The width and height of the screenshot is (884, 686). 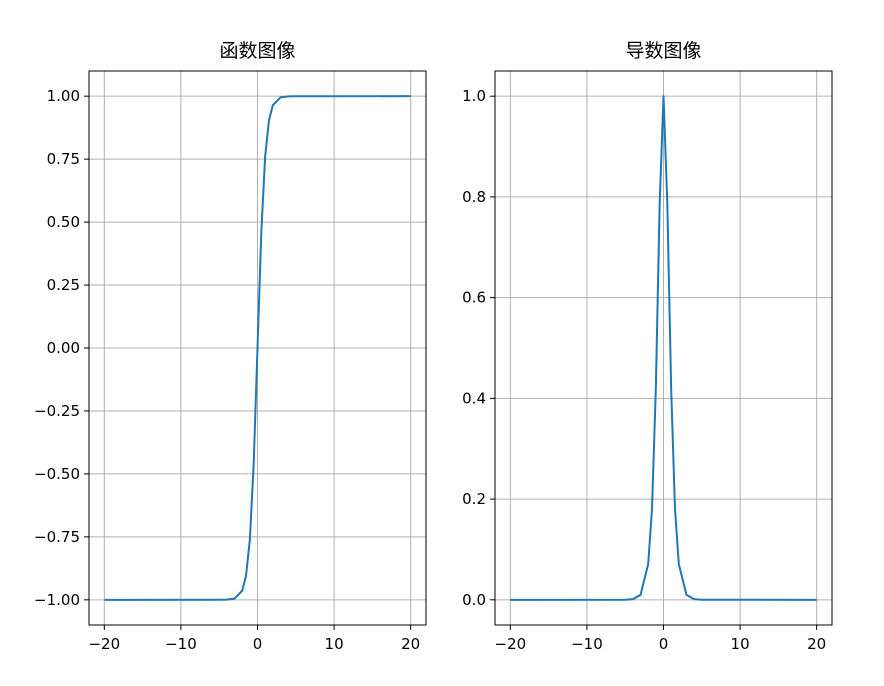 What do you see at coordinates (57, 411) in the screenshot?
I see `y-tick-label: −0.25` at bounding box center [57, 411].